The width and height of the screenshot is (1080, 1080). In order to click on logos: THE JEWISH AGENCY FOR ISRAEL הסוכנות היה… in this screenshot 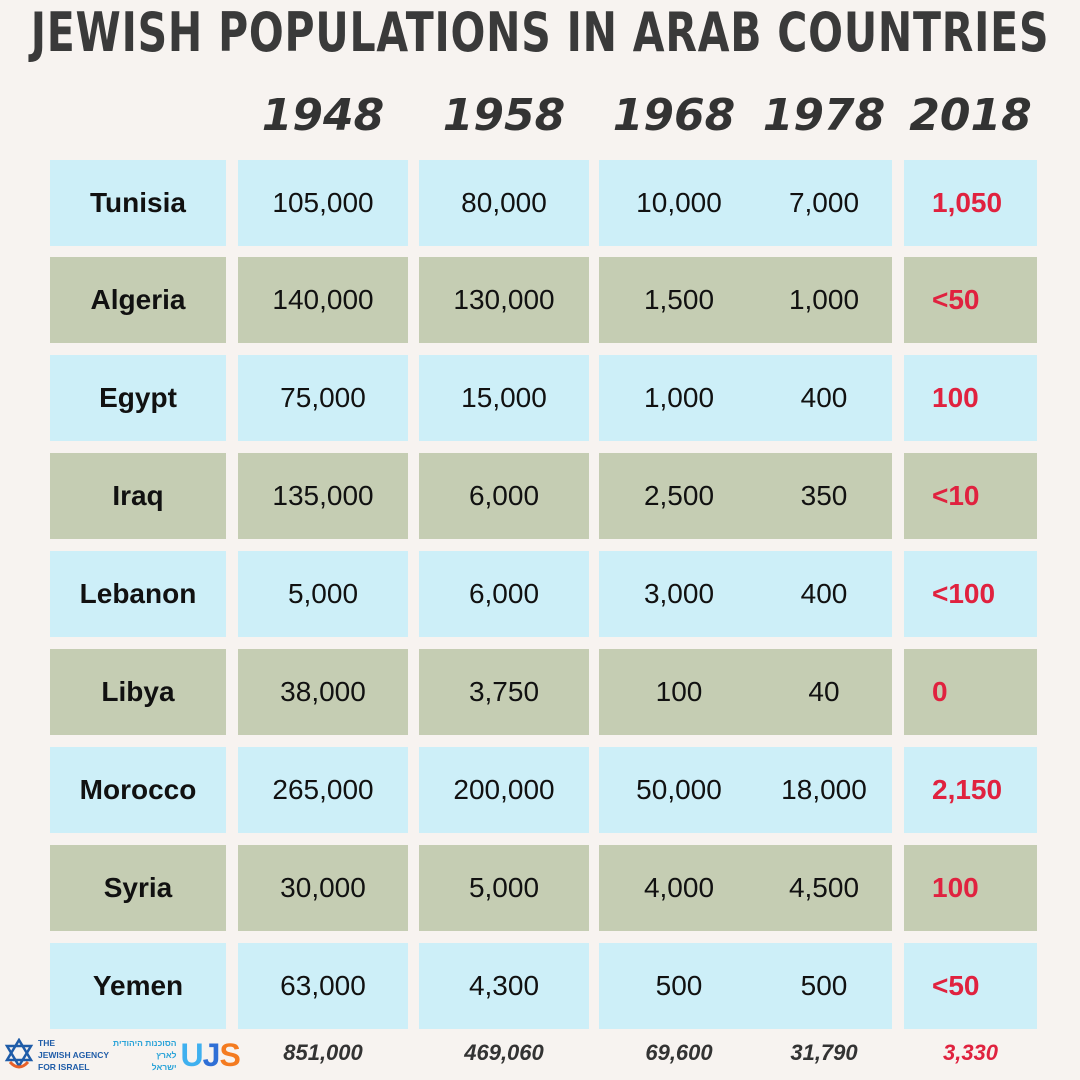, I will do `click(122, 1055)`.